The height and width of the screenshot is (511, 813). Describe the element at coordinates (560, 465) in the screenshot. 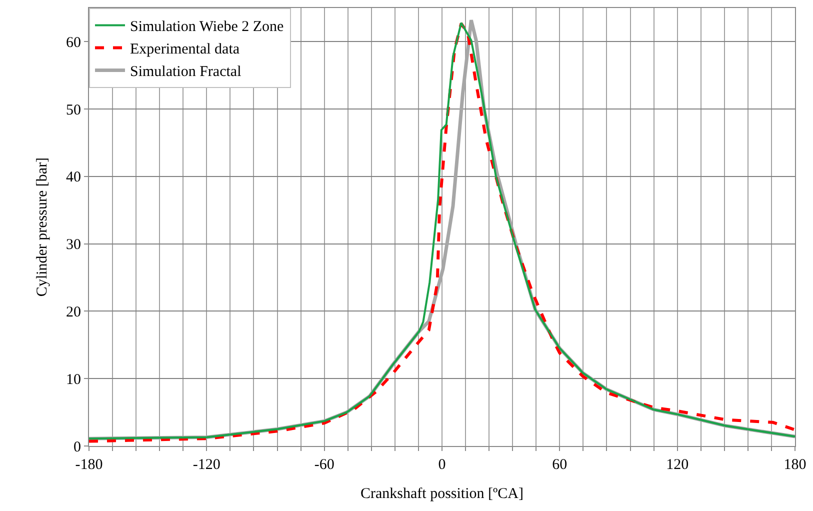

I see `x-tick-label: 60` at that location.